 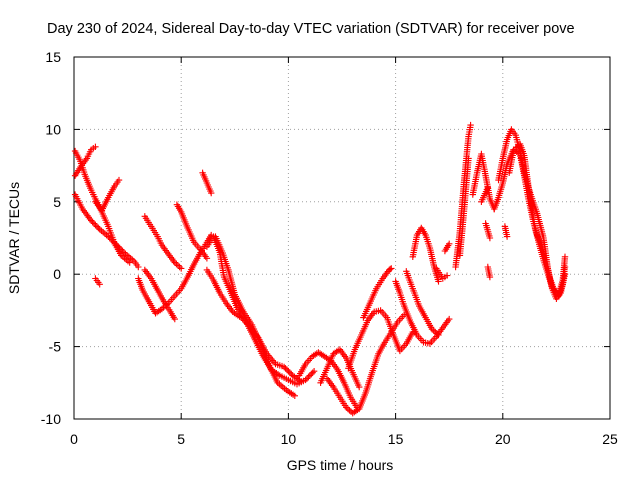 What do you see at coordinates (289, 439) in the screenshot?
I see `x-tick-label: 10` at bounding box center [289, 439].